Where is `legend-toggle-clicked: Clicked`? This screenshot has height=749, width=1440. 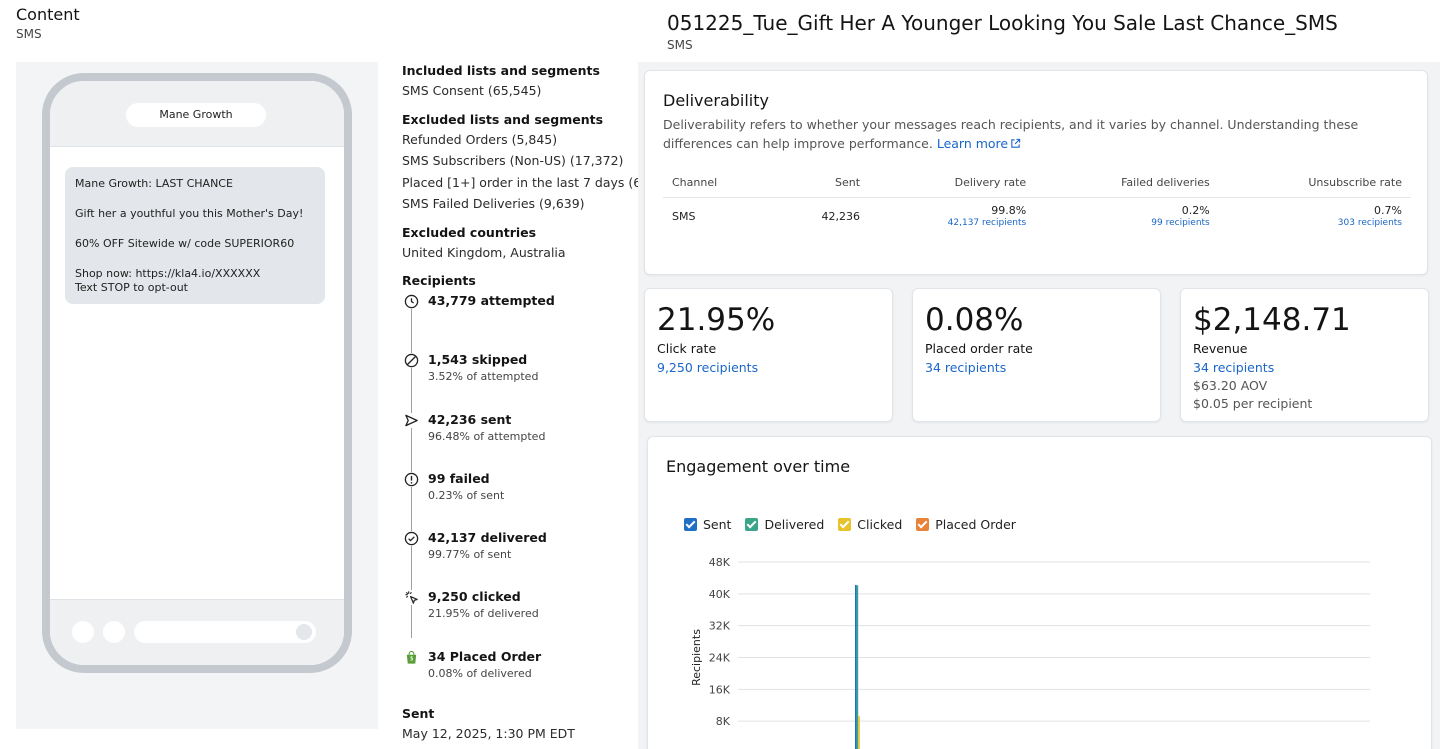
legend-toggle-clicked: Clicked is located at coordinates (870, 524).